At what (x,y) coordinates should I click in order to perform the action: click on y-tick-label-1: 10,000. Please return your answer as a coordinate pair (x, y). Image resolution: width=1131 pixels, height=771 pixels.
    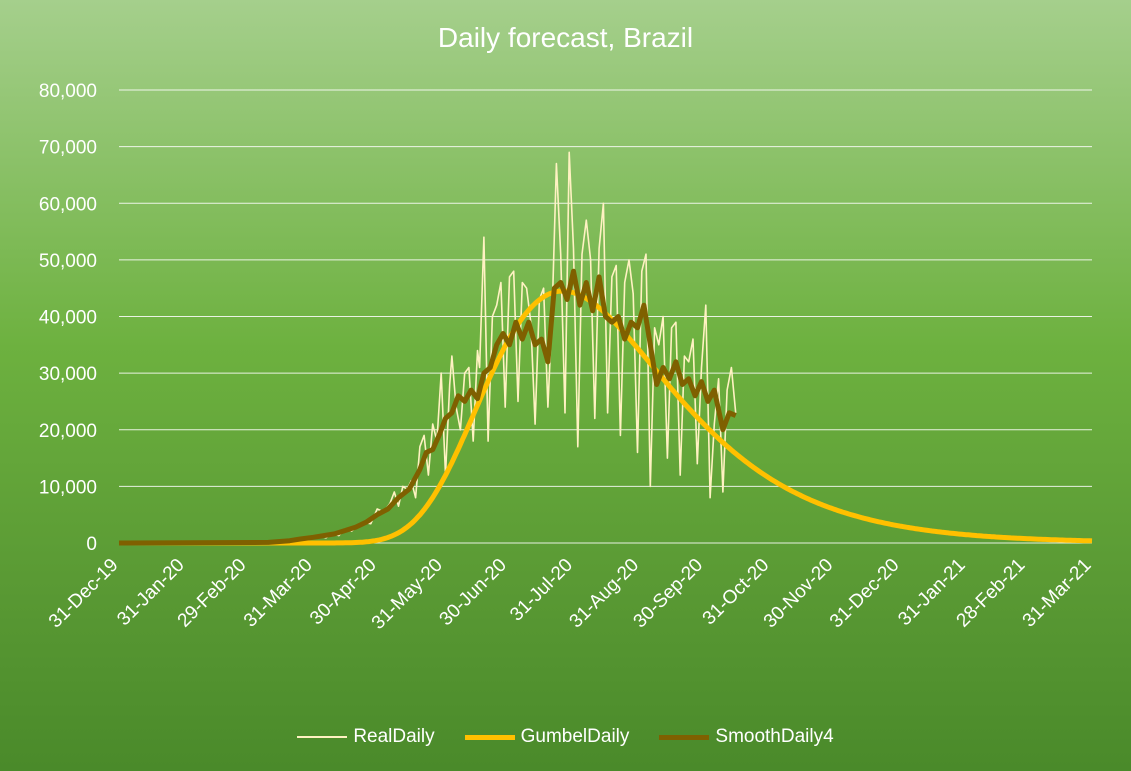
    Looking at the image, I should click on (68, 487).